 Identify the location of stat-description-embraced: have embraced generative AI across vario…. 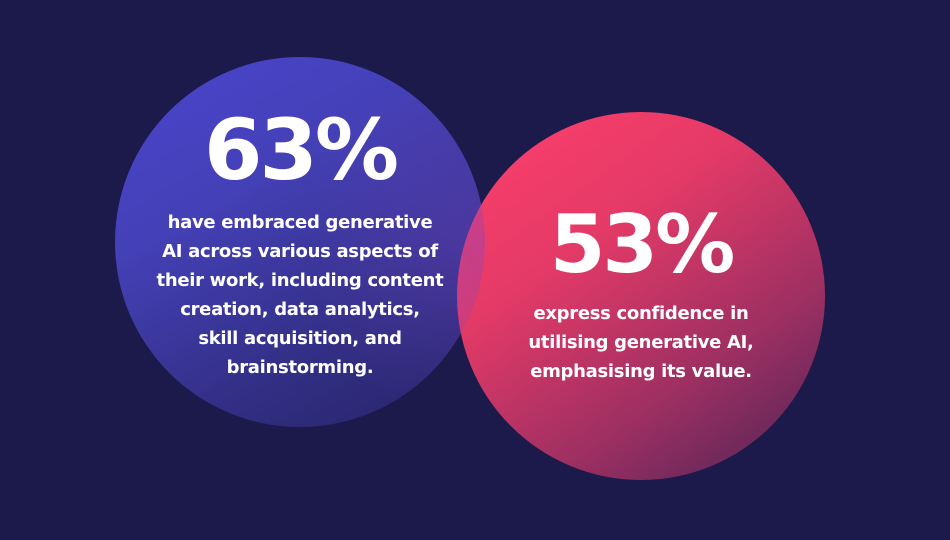
(300, 295).